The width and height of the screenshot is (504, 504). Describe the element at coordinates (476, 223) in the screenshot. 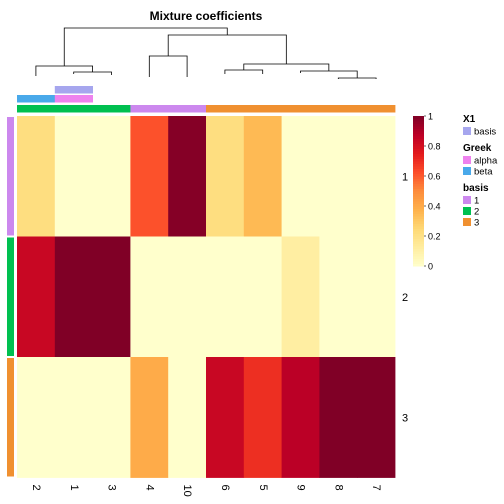

I see `legend-label: 3` at that location.